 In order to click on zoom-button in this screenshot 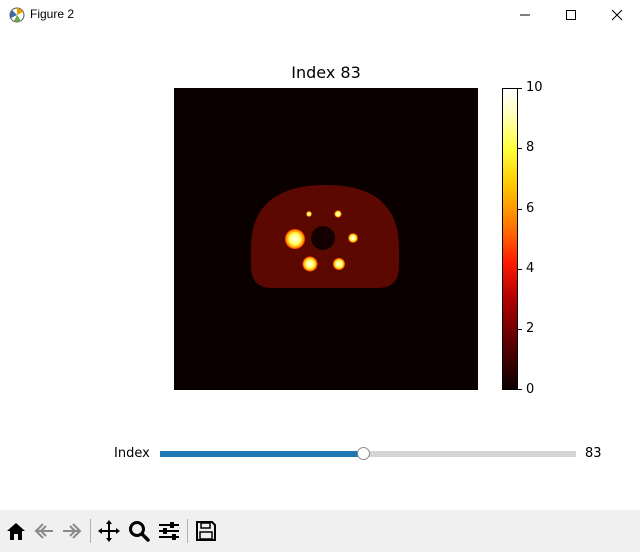, I will do `click(139, 531)`.